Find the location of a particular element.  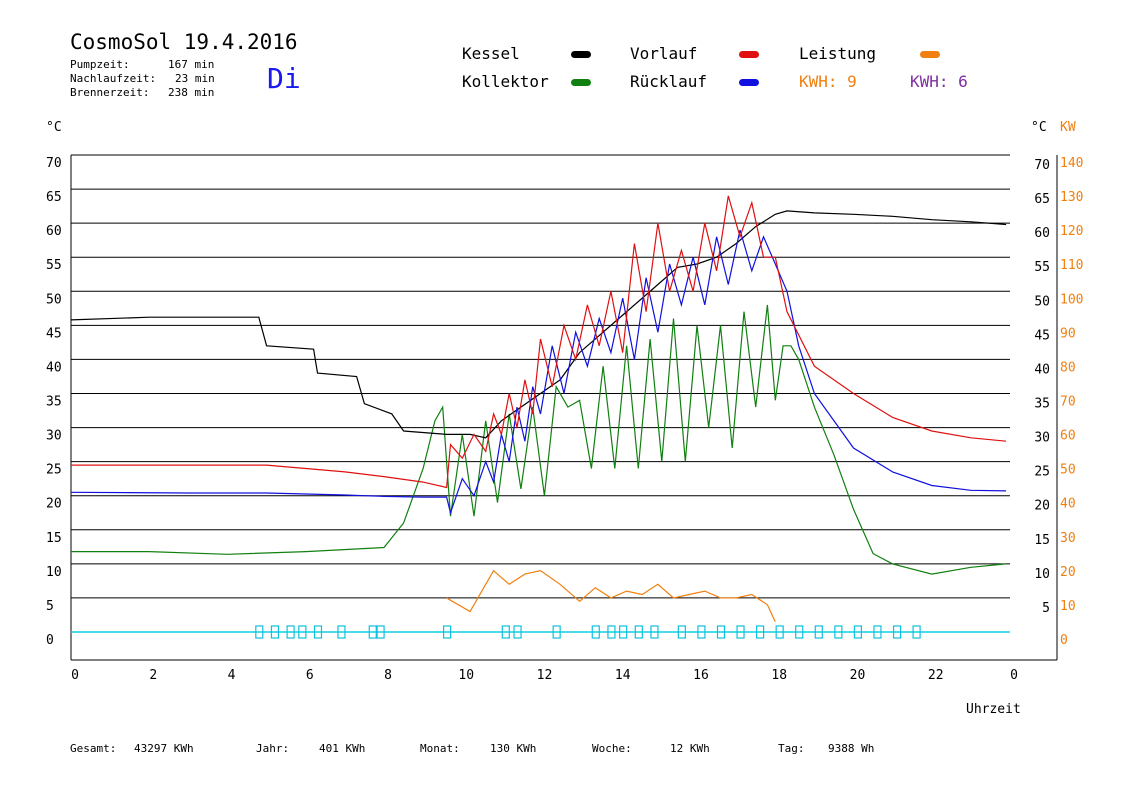

legend-ruecklauf-swatch is located at coordinates (749, 82).